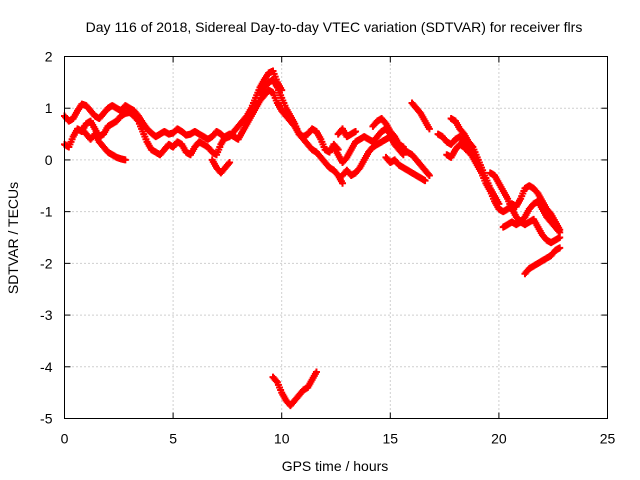 Image resolution: width=640 pixels, height=480 pixels. What do you see at coordinates (49, 108) in the screenshot?
I see `y-tick-label: 1` at bounding box center [49, 108].